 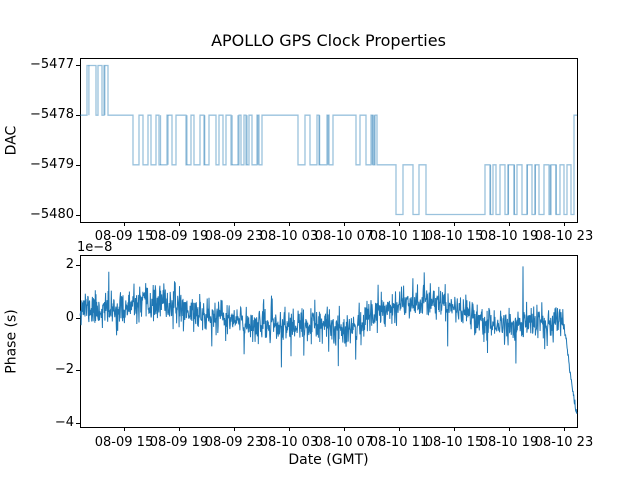 What do you see at coordinates (11, 341) in the screenshot?
I see `phase-axis-label: Phase (s)` at bounding box center [11, 341].